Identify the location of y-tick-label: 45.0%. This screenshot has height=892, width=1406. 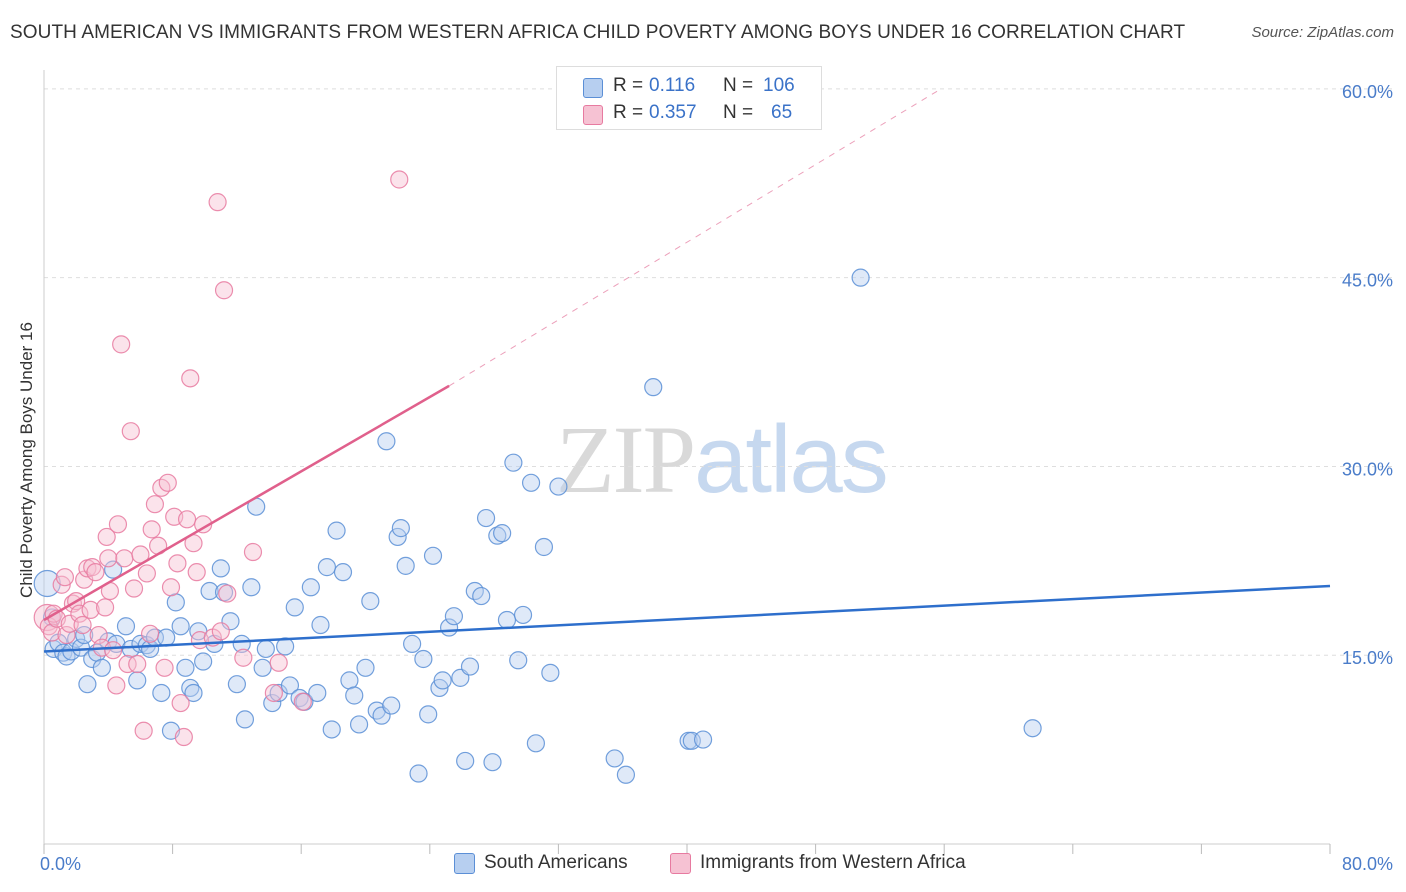
(1367, 281).